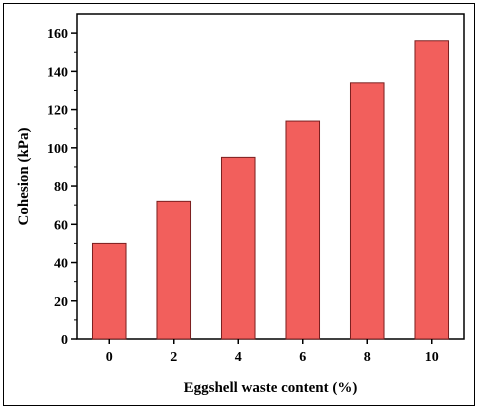 Image resolution: width=480 pixels, height=410 pixels. What do you see at coordinates (302, 357) in the screenshot?
I see `x-tick-label-6: 6` at bounding box center [302, 357].